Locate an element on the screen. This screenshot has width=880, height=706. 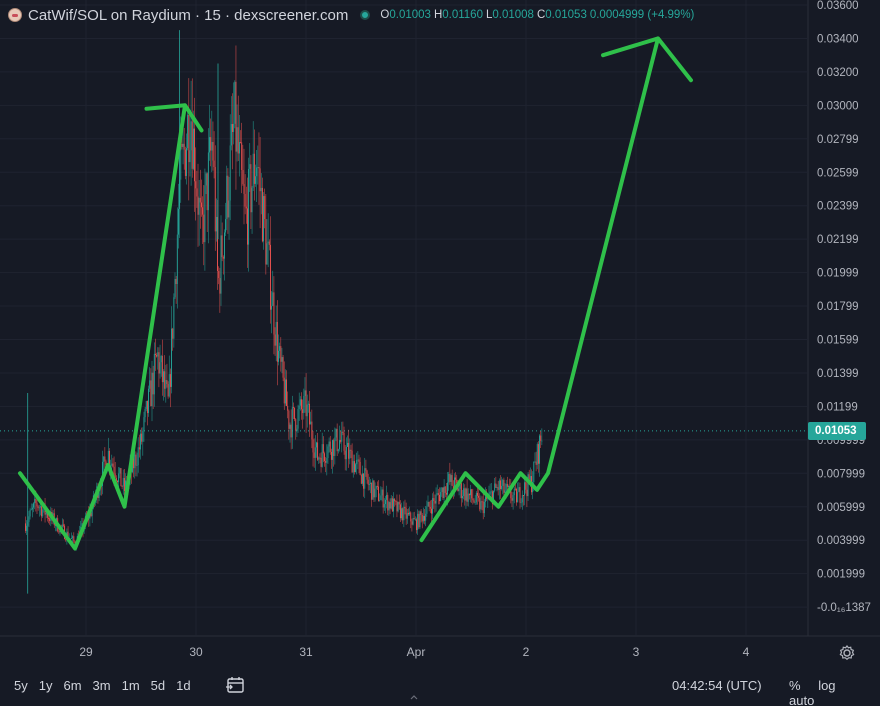
panel-resize-grip-icon is located at coordinates (414, 697).